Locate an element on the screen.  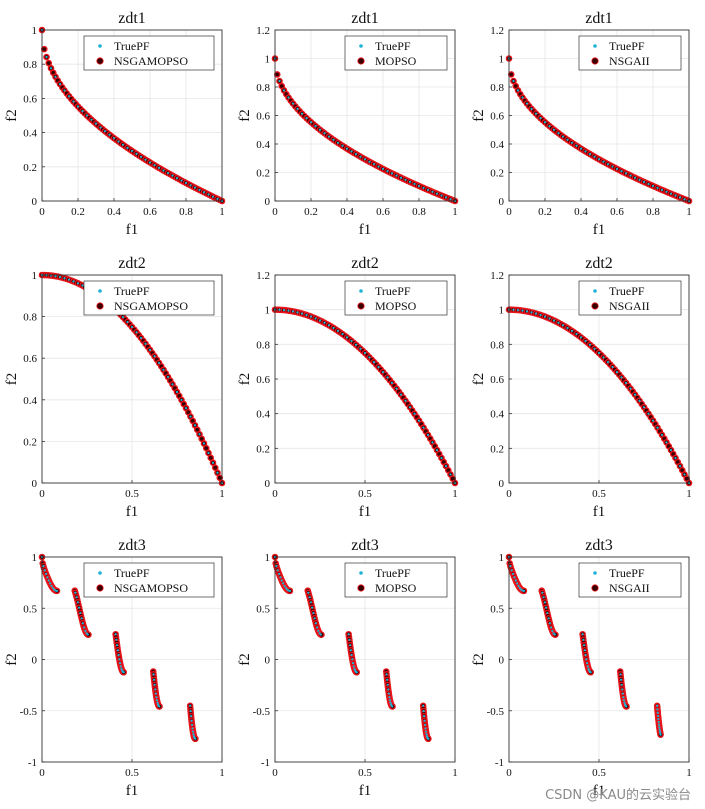
y-tick-label: 0.5 is located at coordinates (263, 609).